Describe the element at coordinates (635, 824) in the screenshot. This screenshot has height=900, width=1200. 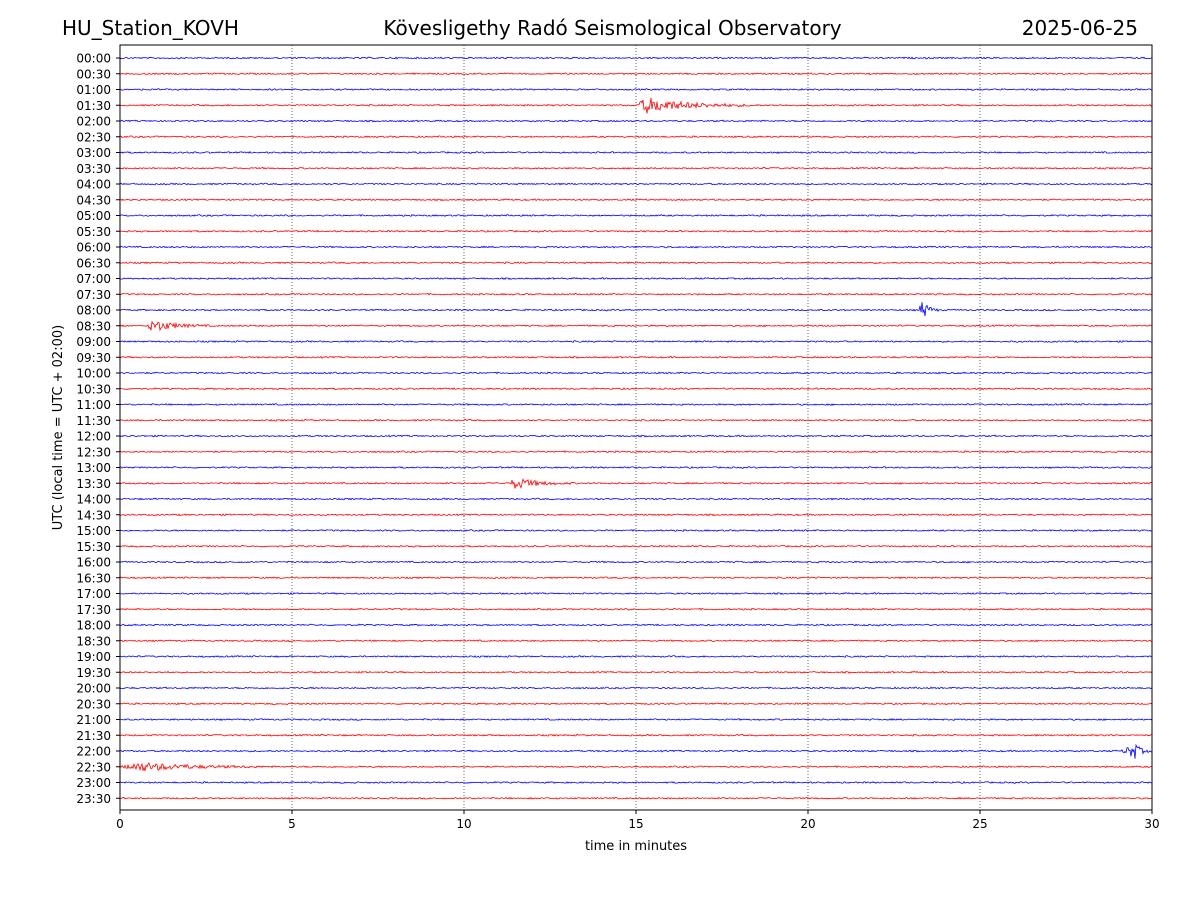
I see `x-tick-label: 15` at that location.